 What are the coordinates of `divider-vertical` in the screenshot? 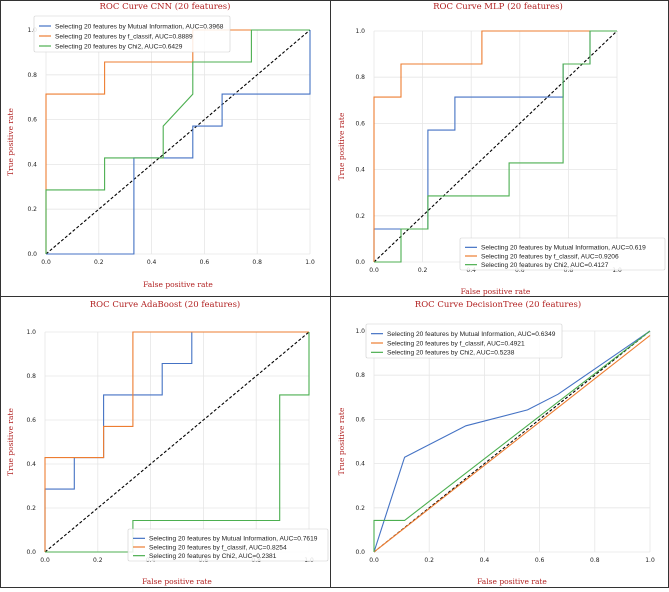 It's located at (330, 294).